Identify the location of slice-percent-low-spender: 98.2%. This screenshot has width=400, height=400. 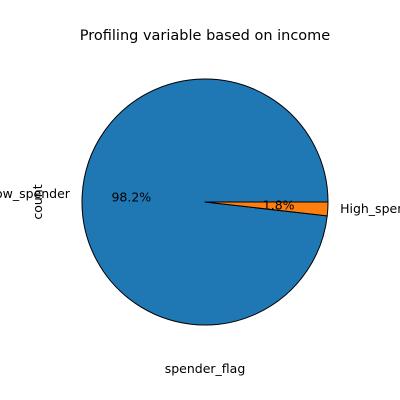
(131, 196).